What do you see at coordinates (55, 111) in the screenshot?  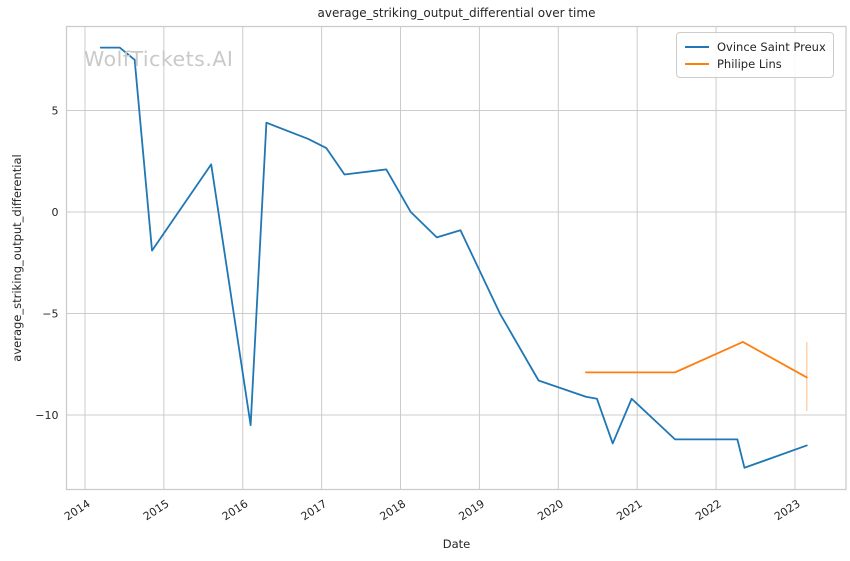 I see `y-tick-label: 5` at bounding box center [55, 111].